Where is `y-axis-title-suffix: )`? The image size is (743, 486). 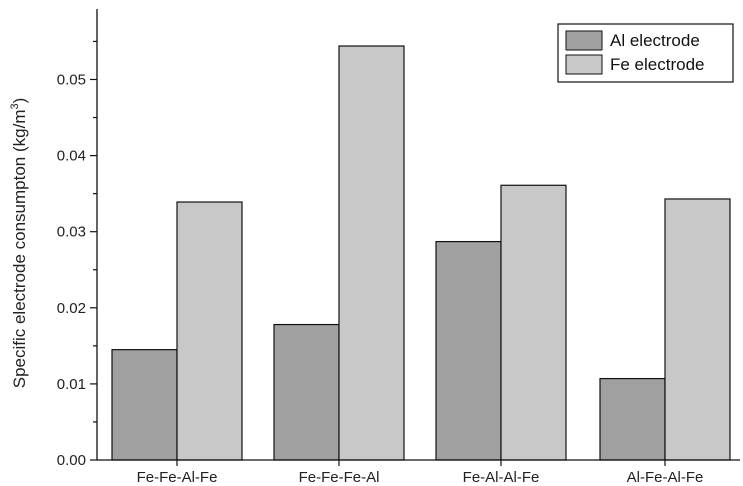
y-axis-title-suffix: ) is located at coordinates (19, 101).